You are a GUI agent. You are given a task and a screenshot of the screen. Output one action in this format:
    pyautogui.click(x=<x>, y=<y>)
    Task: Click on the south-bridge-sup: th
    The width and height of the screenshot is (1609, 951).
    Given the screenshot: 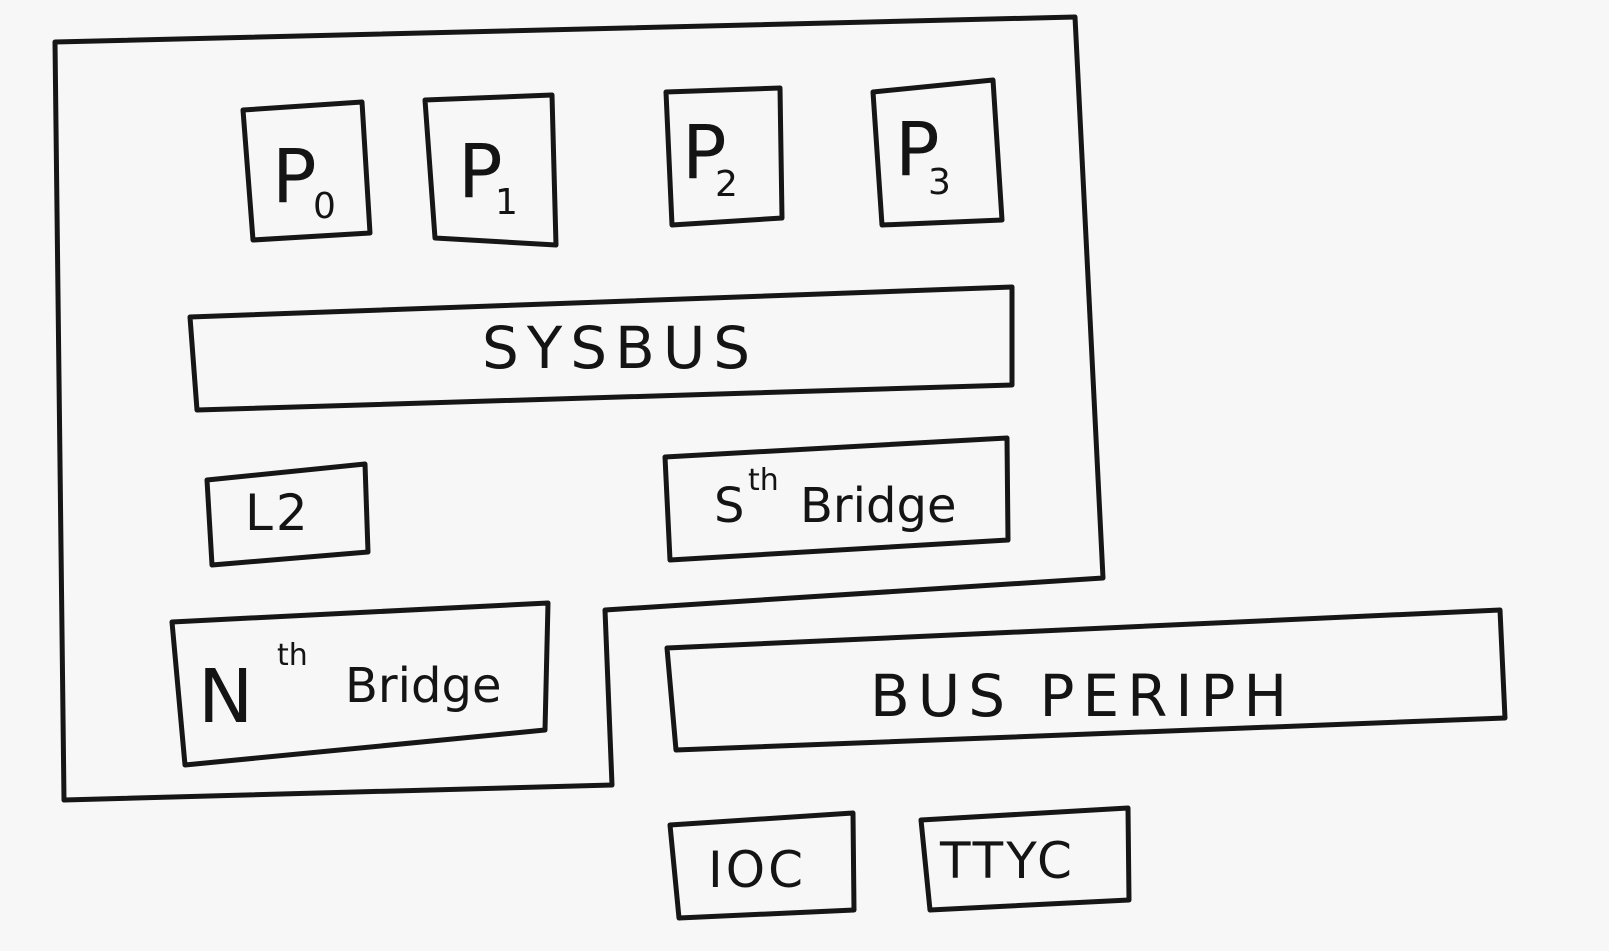 What is the action you would take?
    pyautogui.click(x=763, y=480)
    